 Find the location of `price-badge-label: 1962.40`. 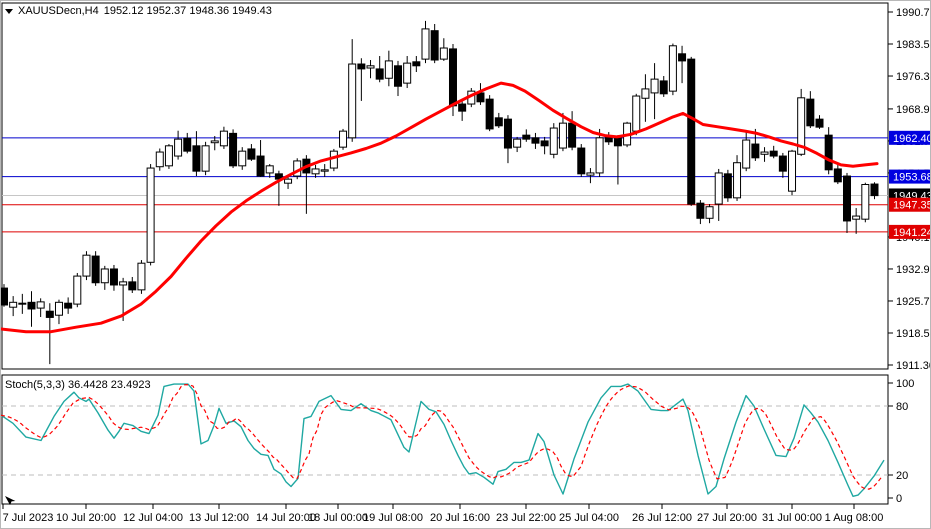

price-badge-label: 1962.40 is located at coordinates (912, 139).